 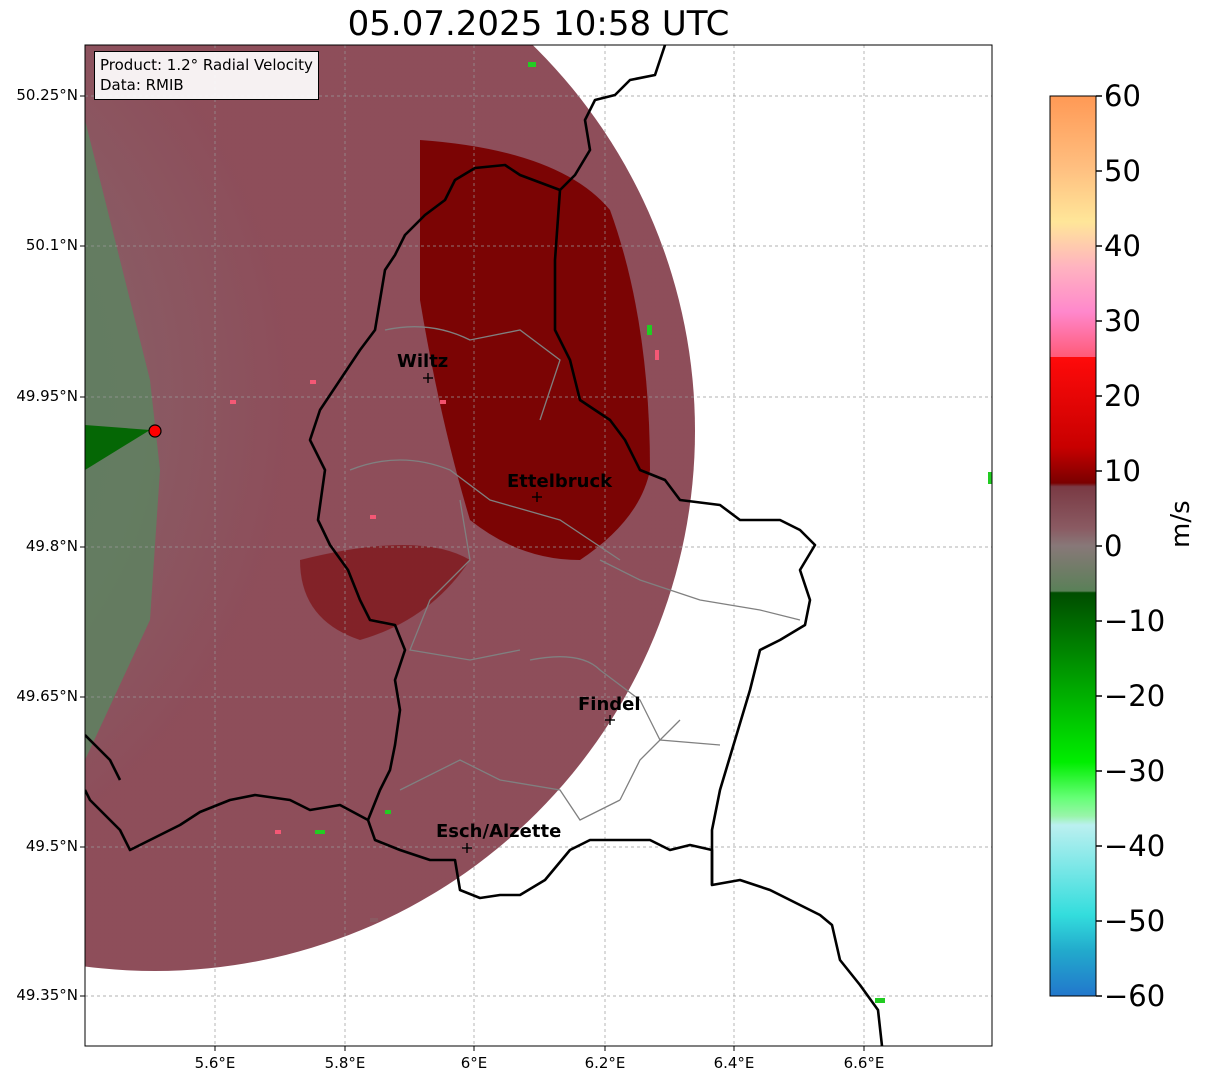 What do you see at coordinates (1073, 546) in the screenshot?
I see `colorbar` at bounding box center [1073, 546].